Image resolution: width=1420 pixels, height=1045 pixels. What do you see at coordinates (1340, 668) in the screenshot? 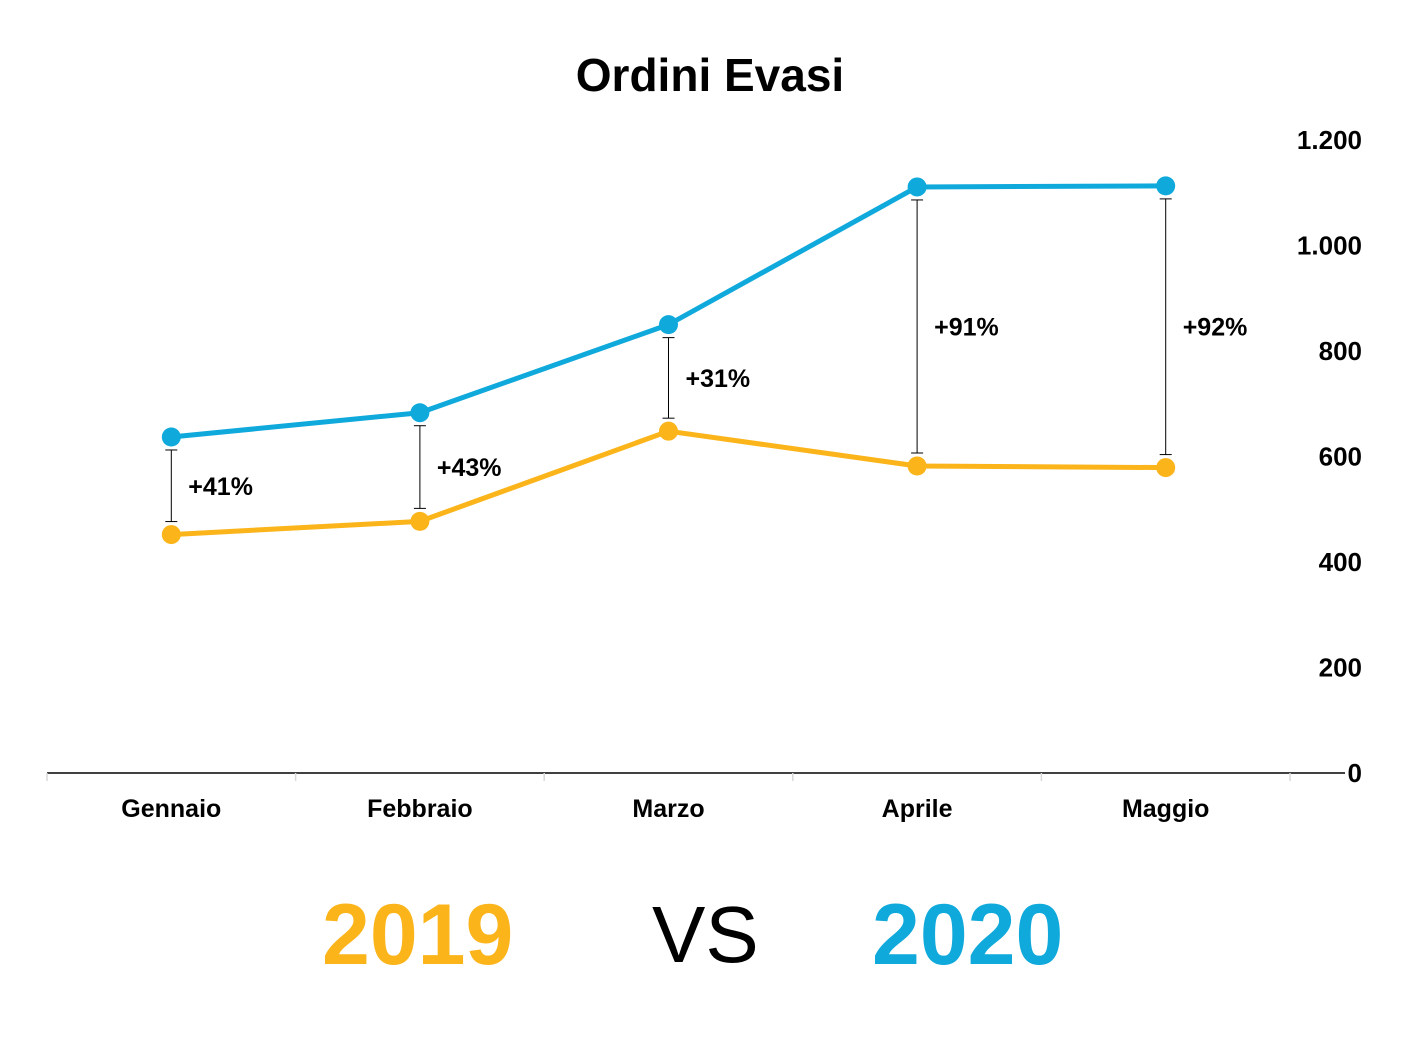
I see `y-tick-label: 200` at bounding box center [1340, 668].